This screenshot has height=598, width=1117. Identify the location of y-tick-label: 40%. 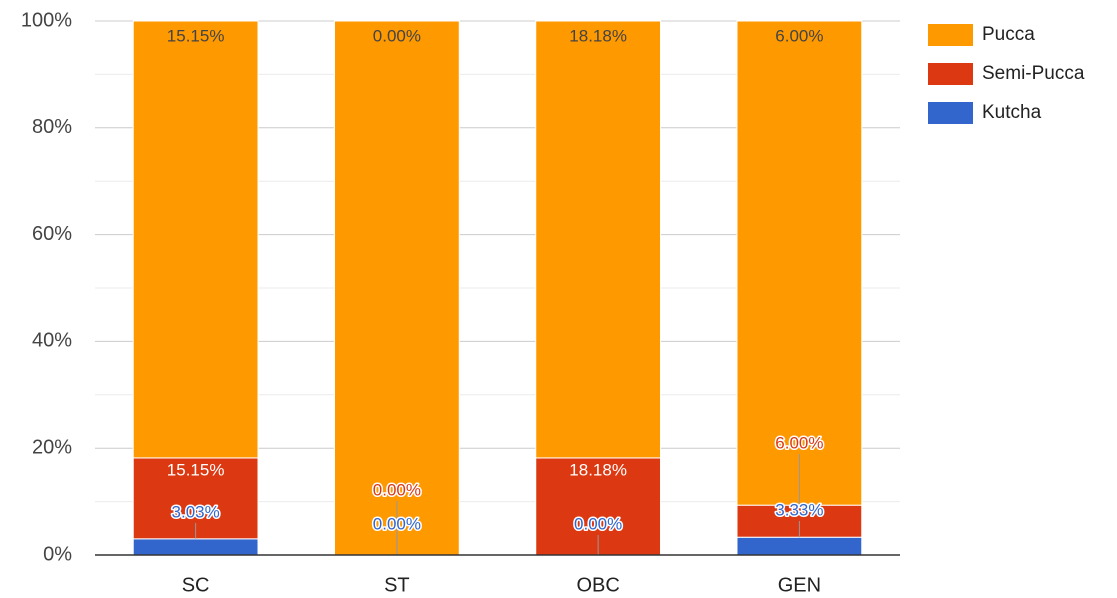
(52, 341).